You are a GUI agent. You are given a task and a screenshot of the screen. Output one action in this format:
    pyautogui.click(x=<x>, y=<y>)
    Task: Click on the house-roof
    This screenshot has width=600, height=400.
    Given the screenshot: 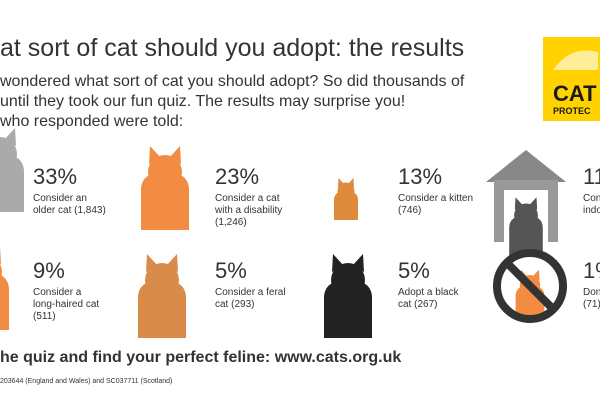 What is the action you would take?
    pyautogui.click(x=526, y=166)
    